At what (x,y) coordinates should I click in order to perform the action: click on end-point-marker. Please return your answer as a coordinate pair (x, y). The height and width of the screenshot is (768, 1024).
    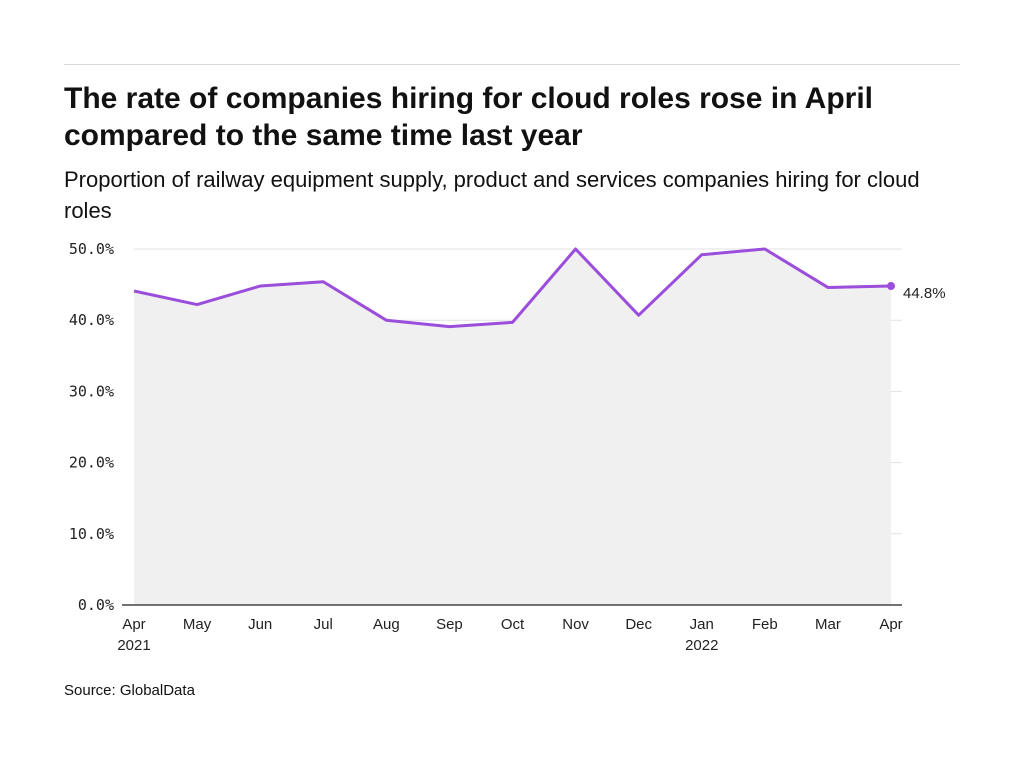
    Looking at the image, I should click on (891, 286).